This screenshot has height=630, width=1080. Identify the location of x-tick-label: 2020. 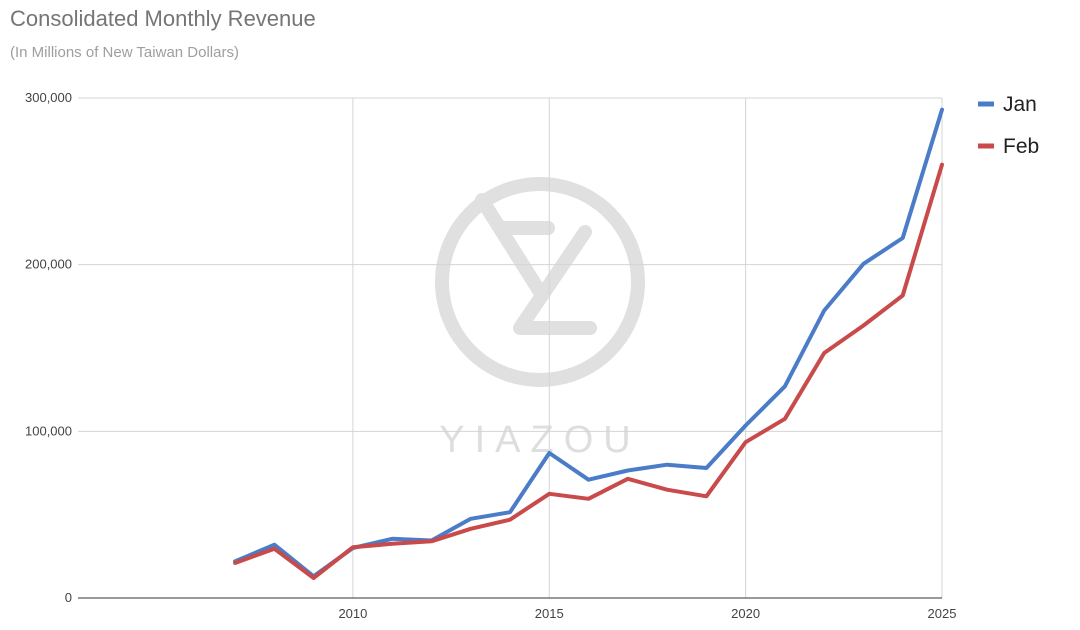
(745, 613).